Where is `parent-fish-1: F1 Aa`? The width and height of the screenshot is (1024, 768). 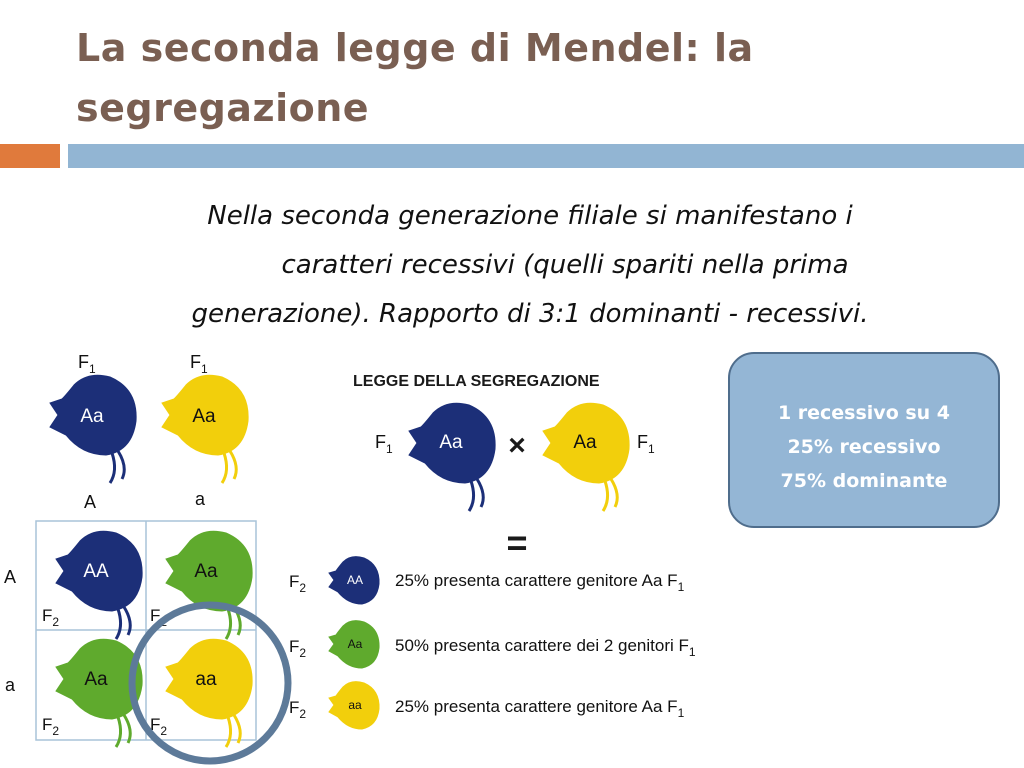
parent-fish-1: F1 Aa is located at coordinates (93, 418).